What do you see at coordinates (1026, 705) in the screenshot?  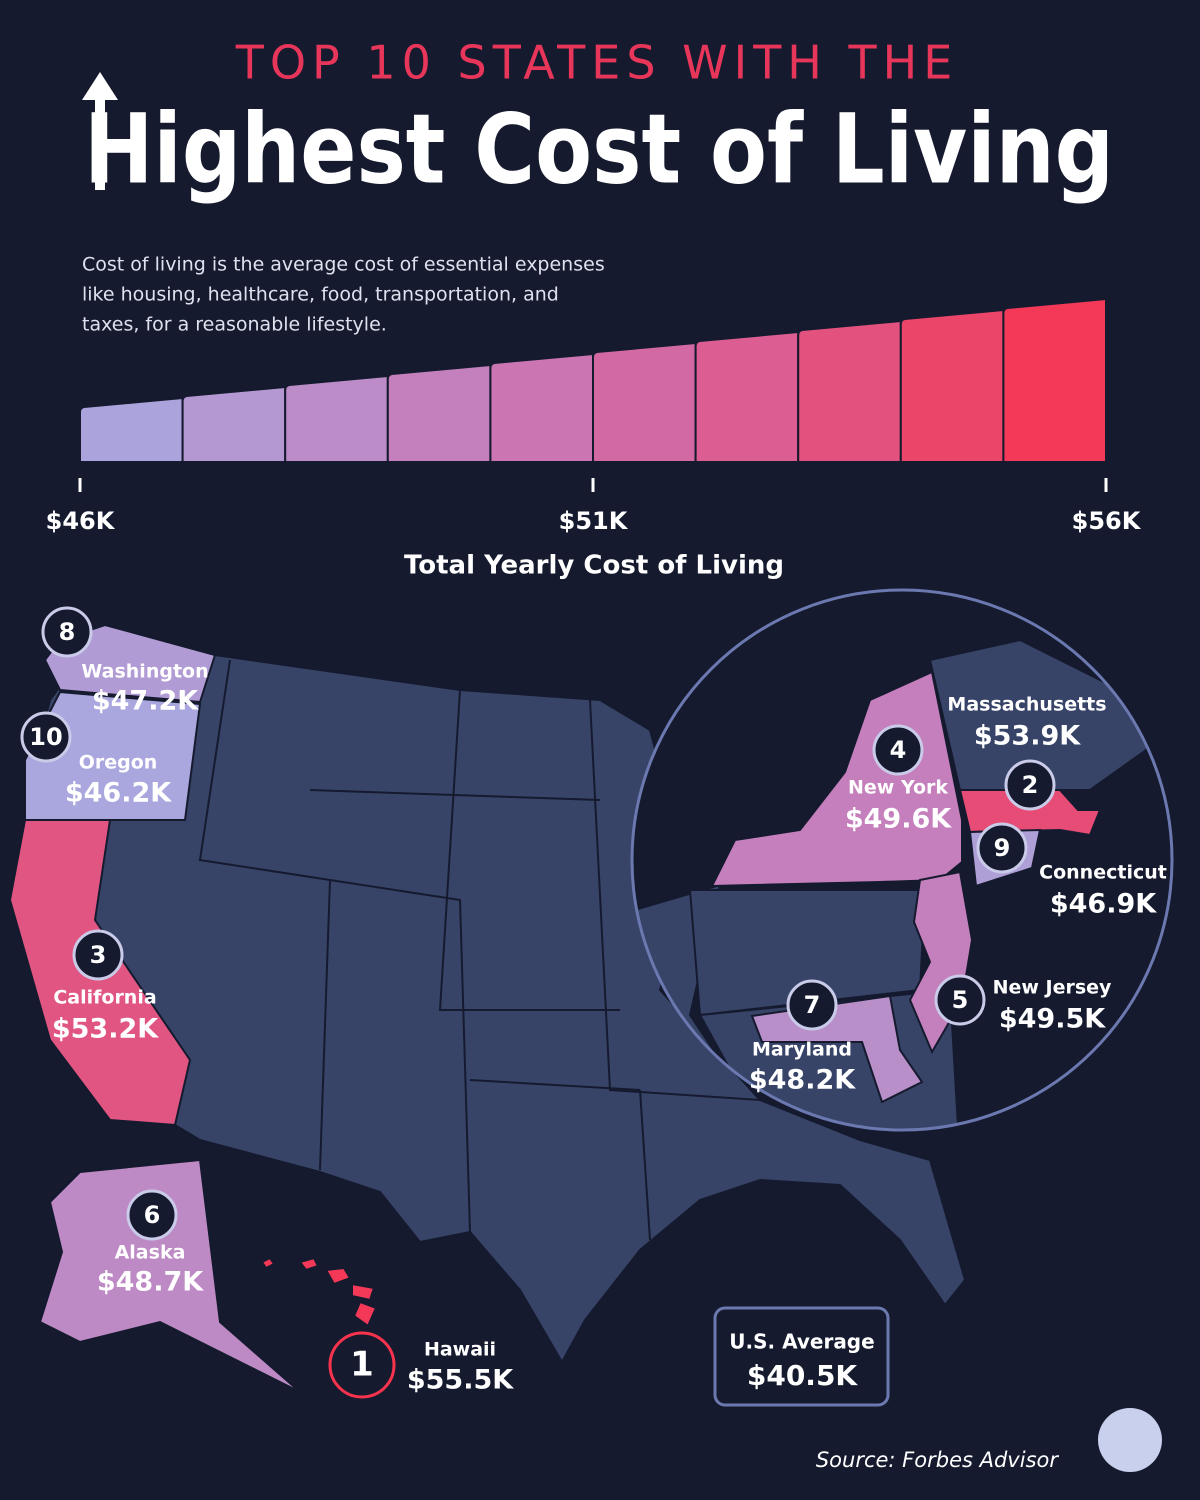 I see `state-name: Massachusetts` at bounding box center [1026, 705].